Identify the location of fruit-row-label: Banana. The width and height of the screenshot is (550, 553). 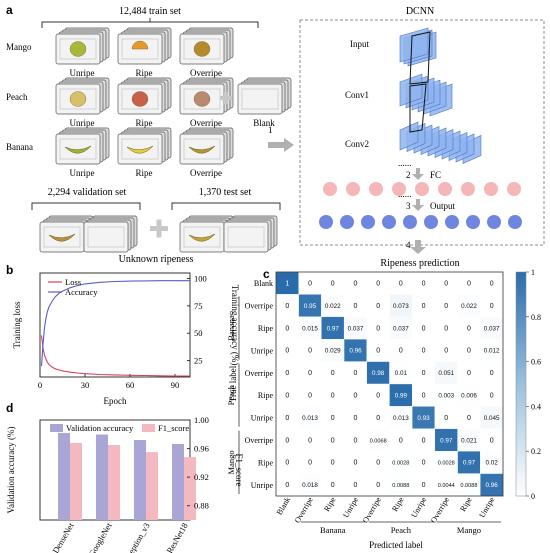
(19, 147).